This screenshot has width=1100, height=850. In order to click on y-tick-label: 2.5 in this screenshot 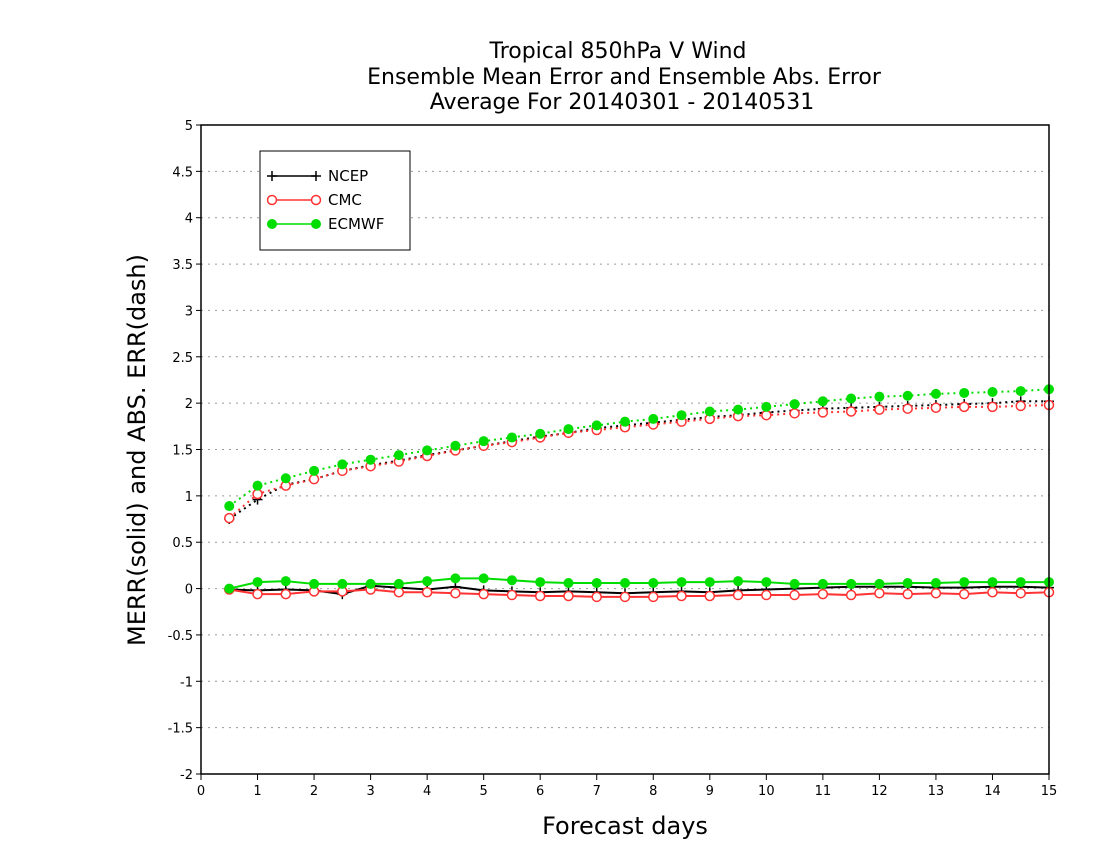, I will do `click(182, 358)`.